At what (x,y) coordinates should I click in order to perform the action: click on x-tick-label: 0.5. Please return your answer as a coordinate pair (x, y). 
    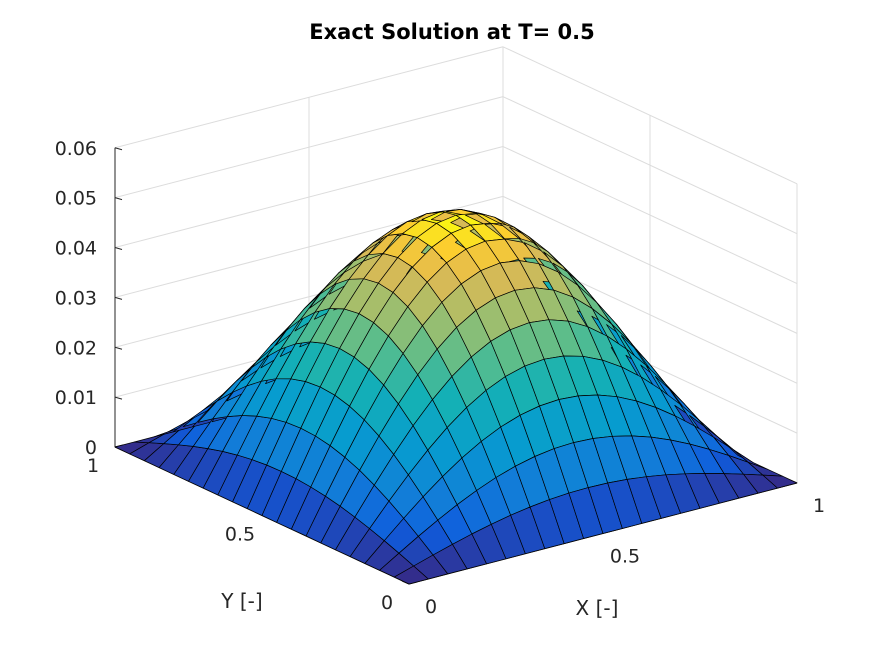
    Looking at the image, I should click on (625, 557).